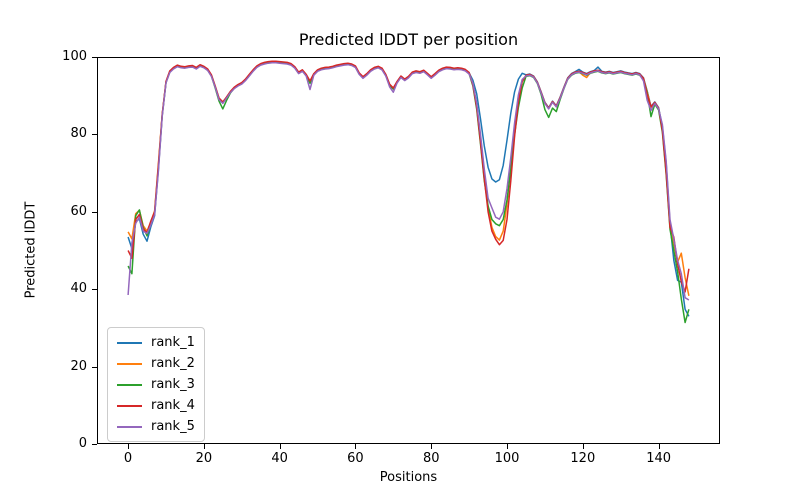  I want to click on legend-label: rank_2, so click(173, 363).